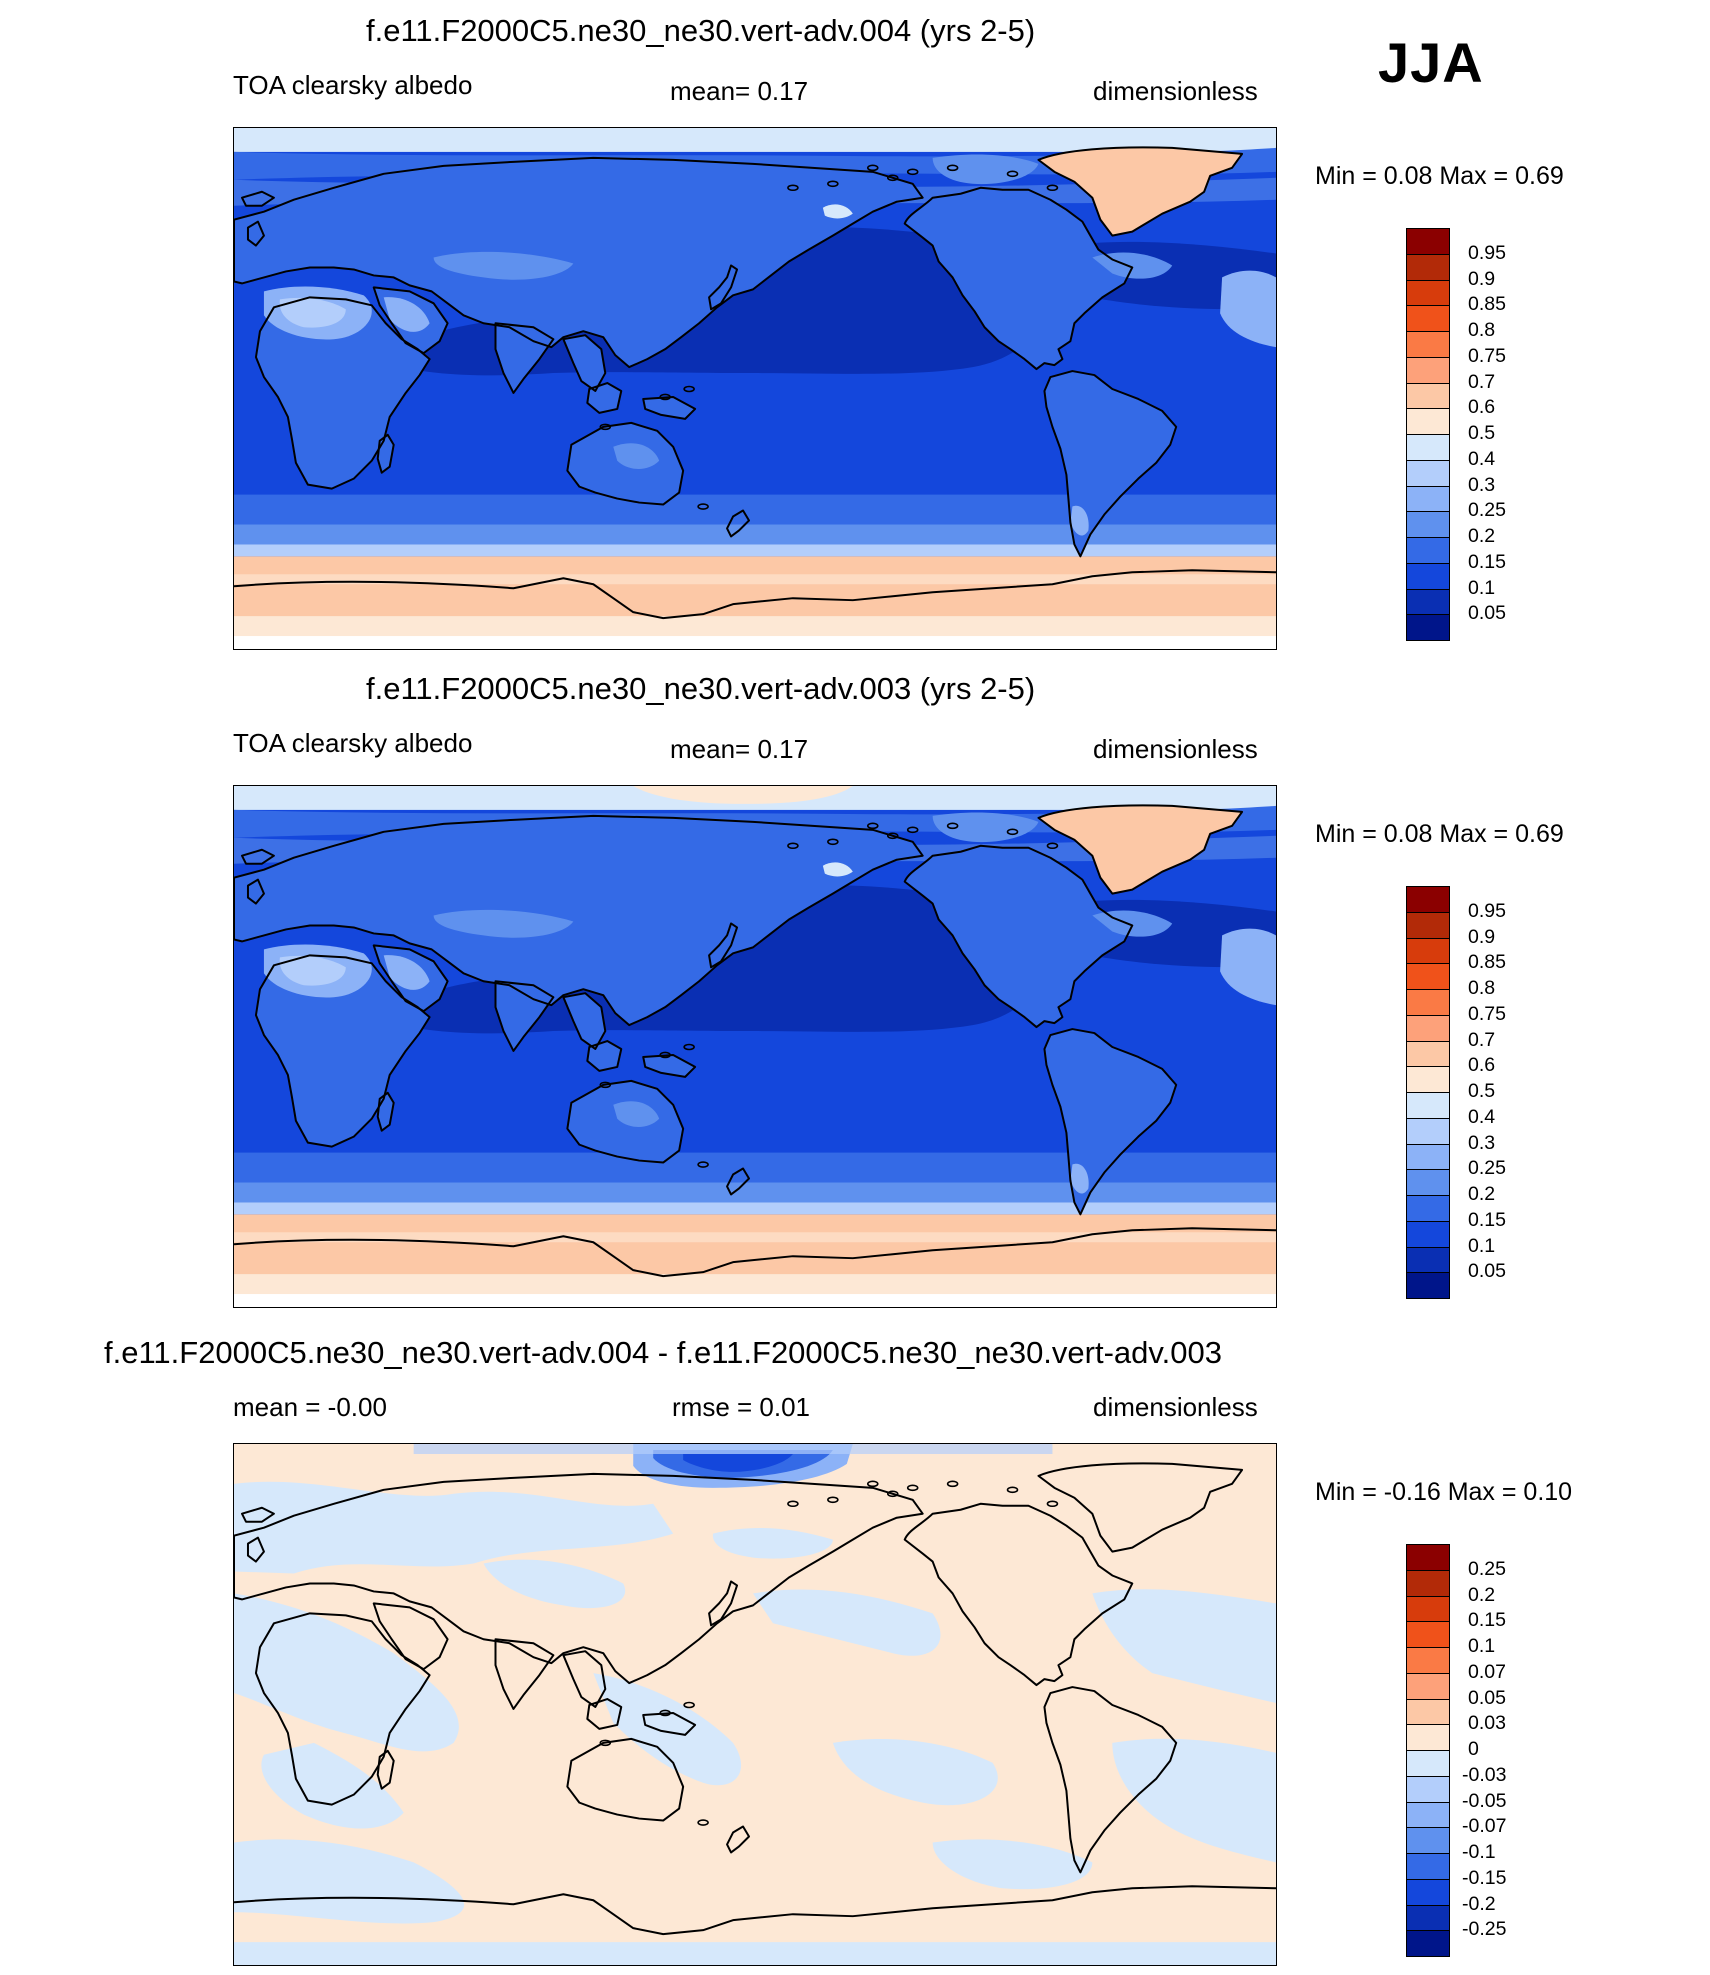 The image size is (1710, 1975). I want to click on colorbar-tick-label: 0.03, so click(1487, 1723).